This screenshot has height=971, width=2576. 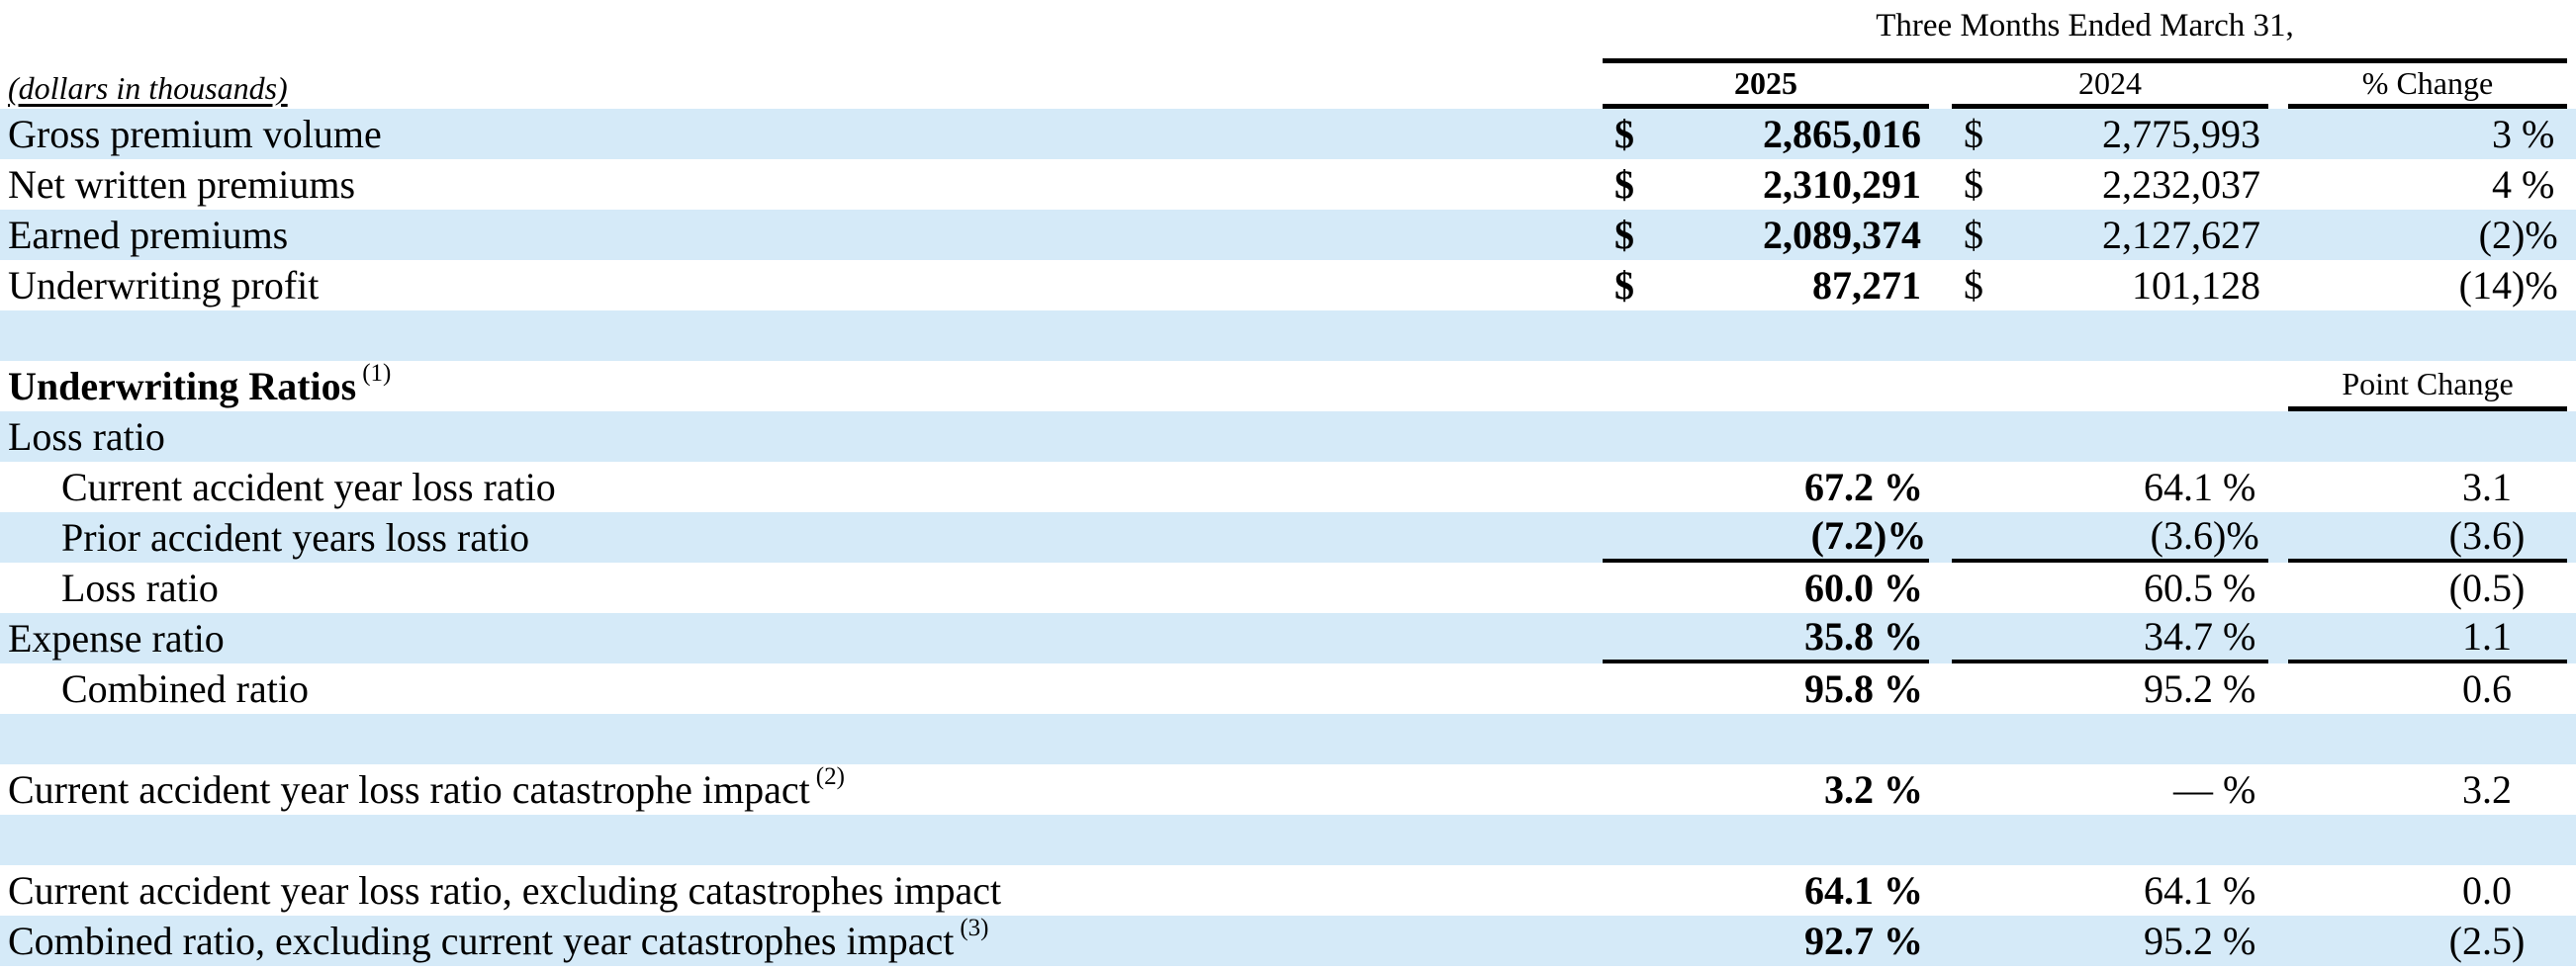 What do you see at coordinates (2427, 235) in the screenshot?
I see `cell-change: (2)%` at bounding box center [2427, 235].